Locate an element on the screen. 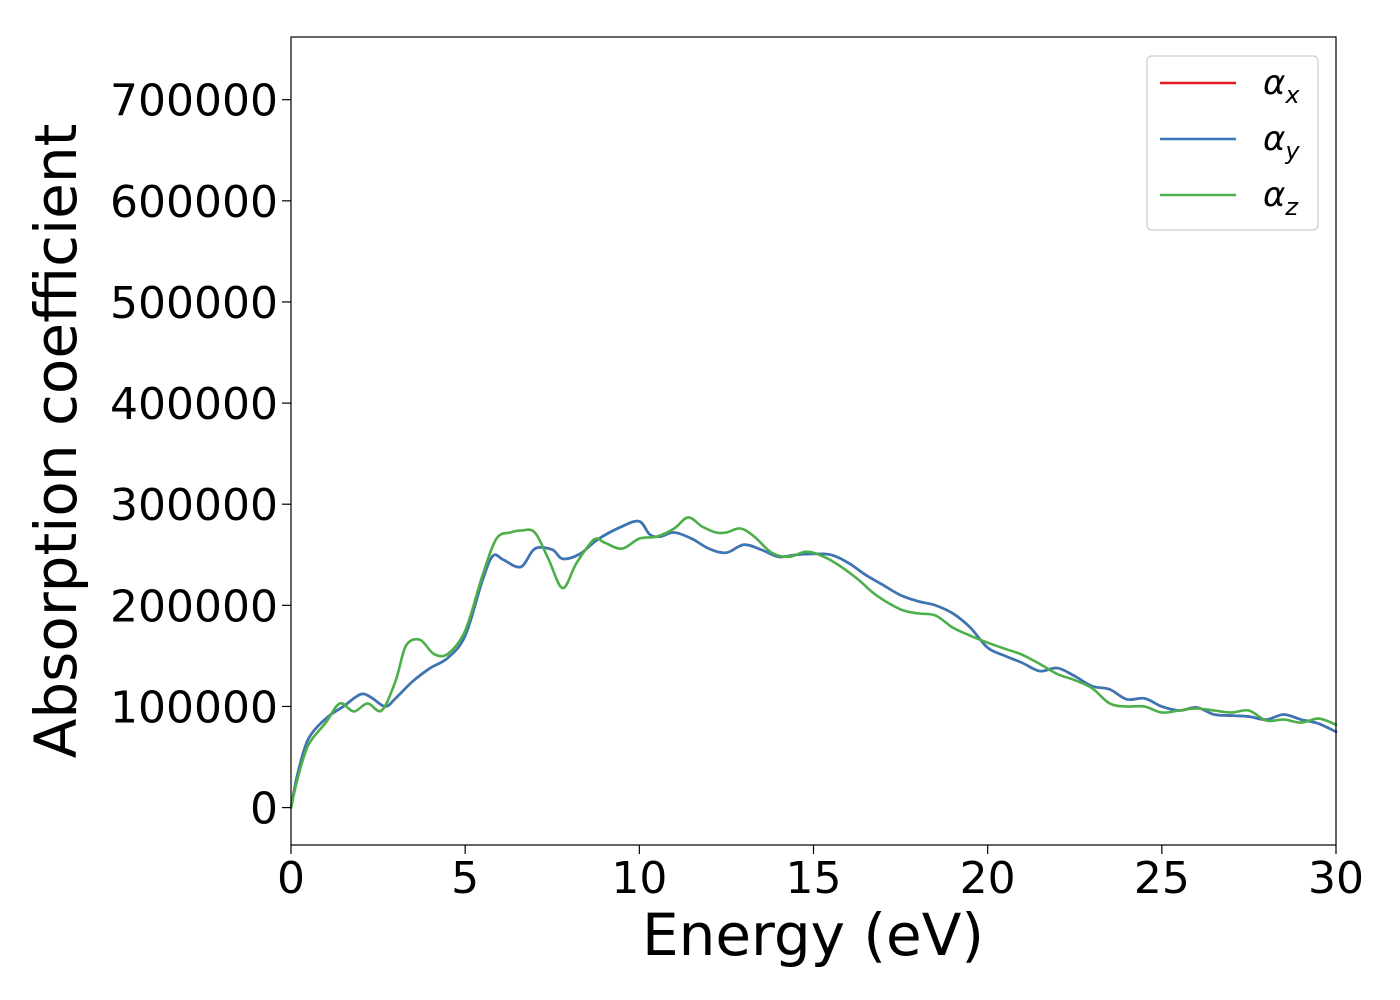 Image resolution: width=1400 pixels, height=1000 pixels. y-tick-label: 100000 is located at coordinates (194, 707).